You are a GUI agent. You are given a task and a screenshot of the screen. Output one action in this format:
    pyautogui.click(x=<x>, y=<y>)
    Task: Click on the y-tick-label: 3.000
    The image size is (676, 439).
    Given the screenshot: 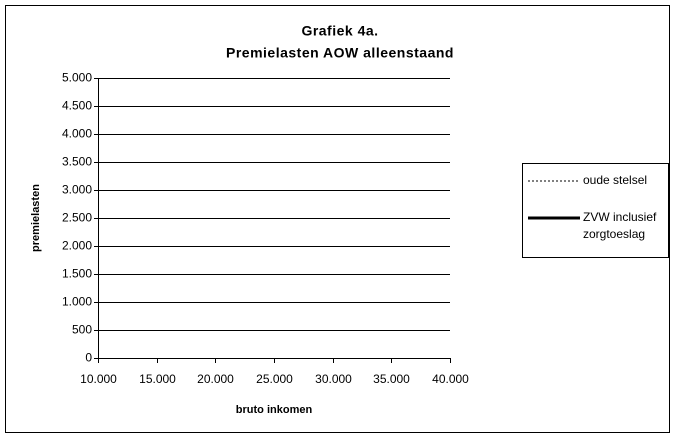 What is the action you would take?
    pyautogui.click(x=77, y=190)
    